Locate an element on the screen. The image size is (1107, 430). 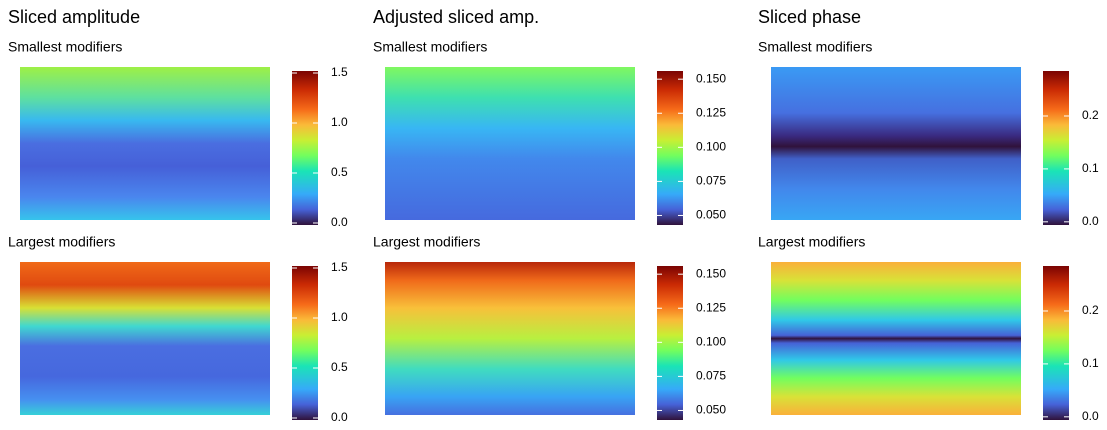
panel-title: Adjusted sliced amp. is located at coordinates (456, 17).